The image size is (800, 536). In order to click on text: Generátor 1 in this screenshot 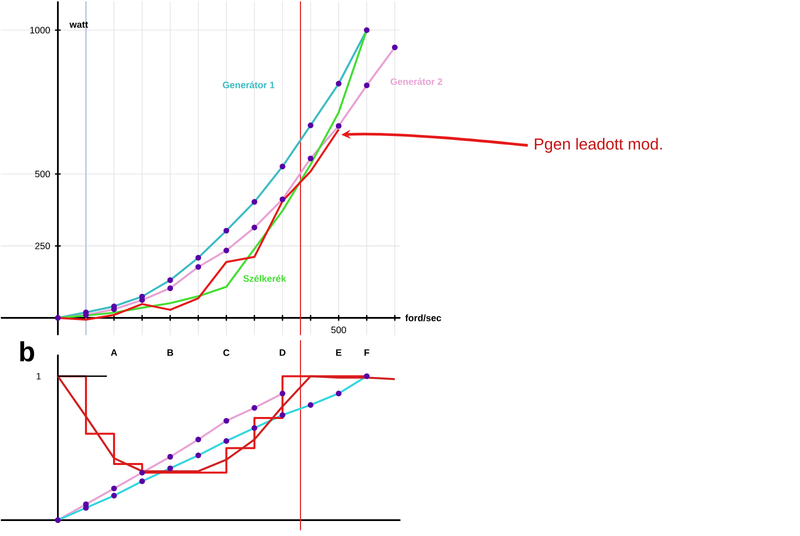, I will do `click(248, 84)`.